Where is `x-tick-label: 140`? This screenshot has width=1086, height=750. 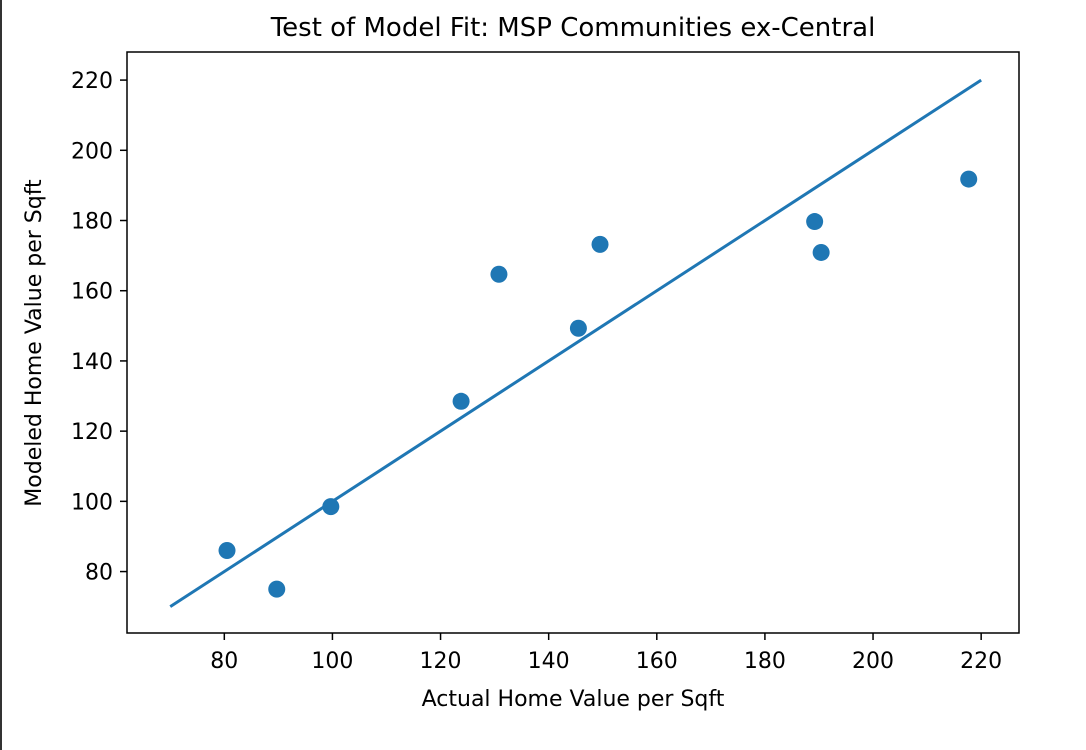 x-tick-label: 140 is located at coordinates (549, 661).